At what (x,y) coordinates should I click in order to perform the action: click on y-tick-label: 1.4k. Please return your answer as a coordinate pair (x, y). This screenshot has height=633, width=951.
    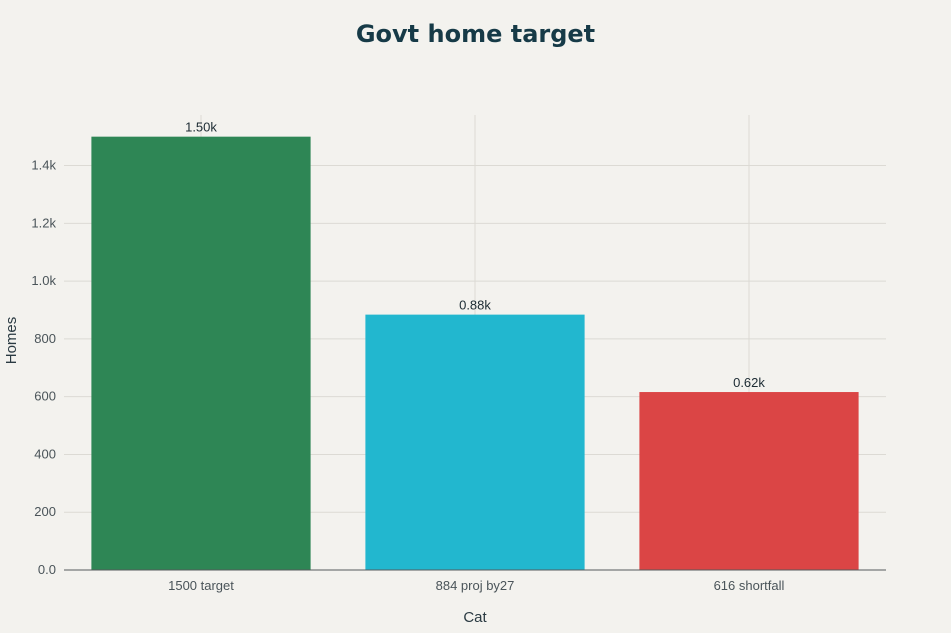
    Looking at the image, I should click on (43, 165).